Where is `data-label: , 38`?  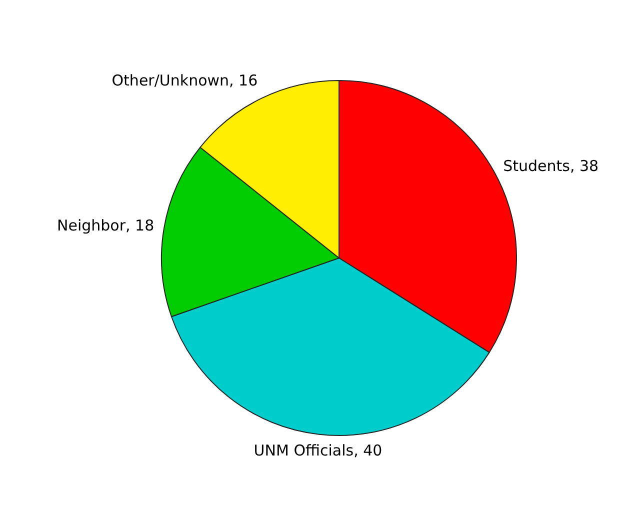 data-label: , 38 is located at coordinates (584, 166).